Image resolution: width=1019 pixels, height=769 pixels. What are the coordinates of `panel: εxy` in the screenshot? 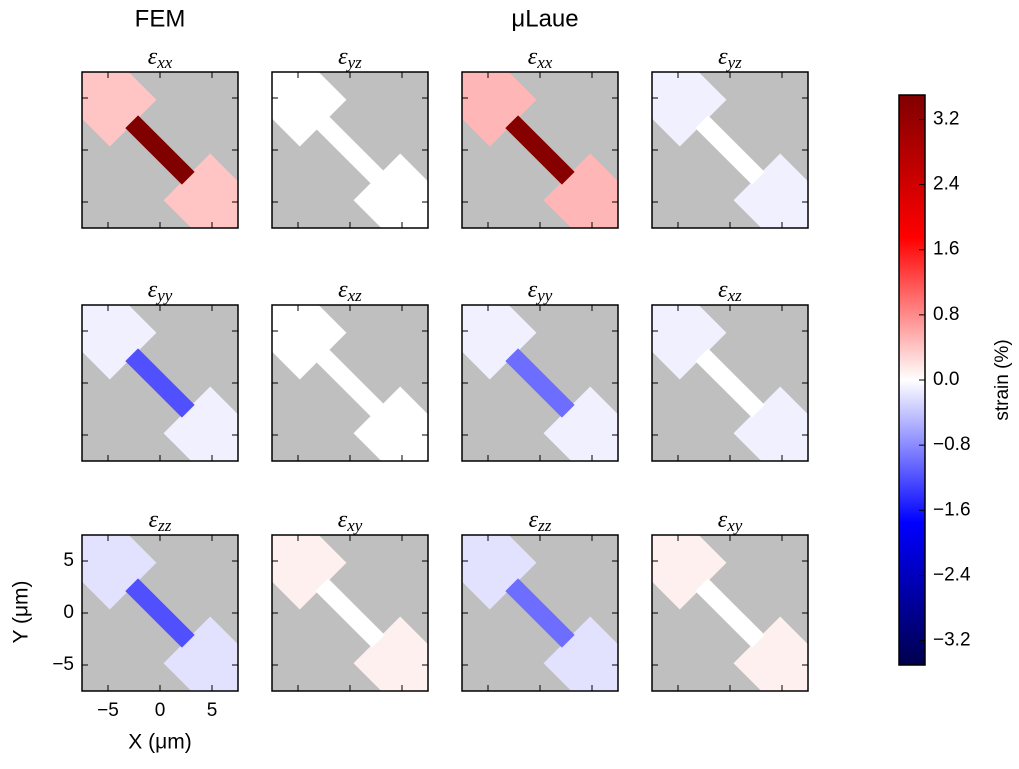 It's located at (350, 599).